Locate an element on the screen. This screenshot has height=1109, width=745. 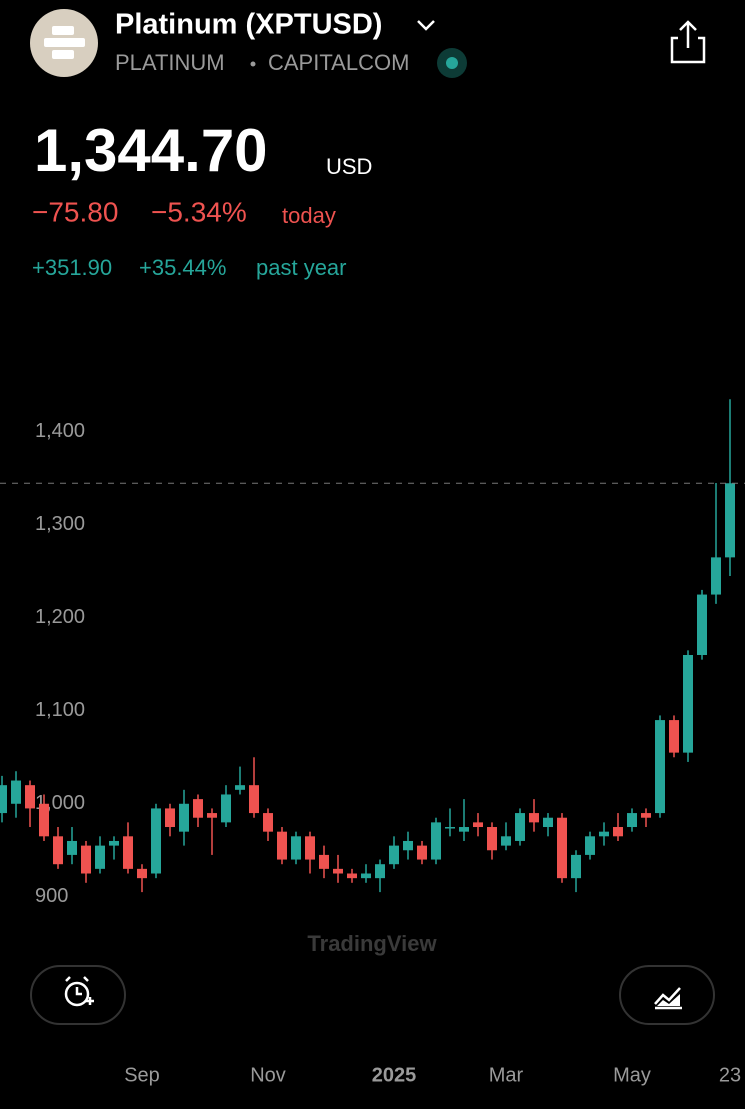
currency: USD is located at coordinates (349, 166).